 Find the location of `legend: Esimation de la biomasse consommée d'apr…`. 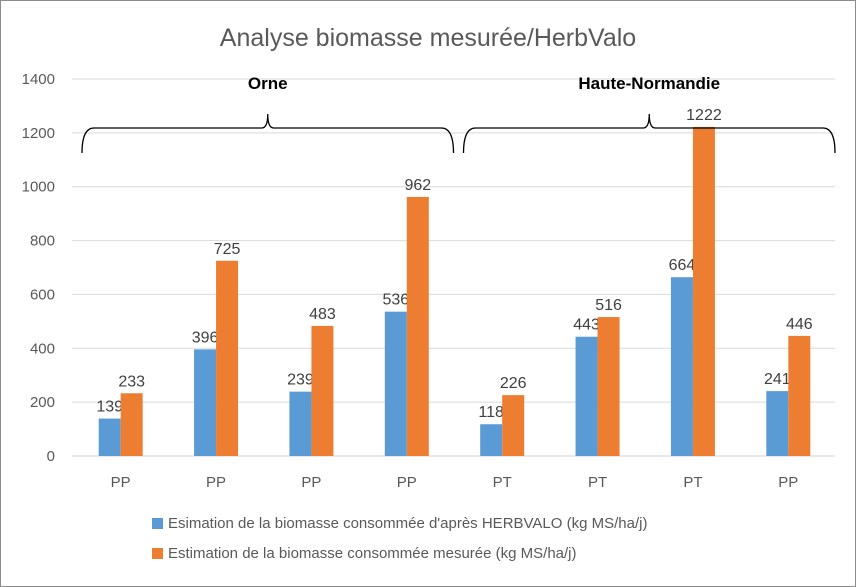

legend: Esimation de la biomasse consommée d'apr… is located at coordinates (399, 538).